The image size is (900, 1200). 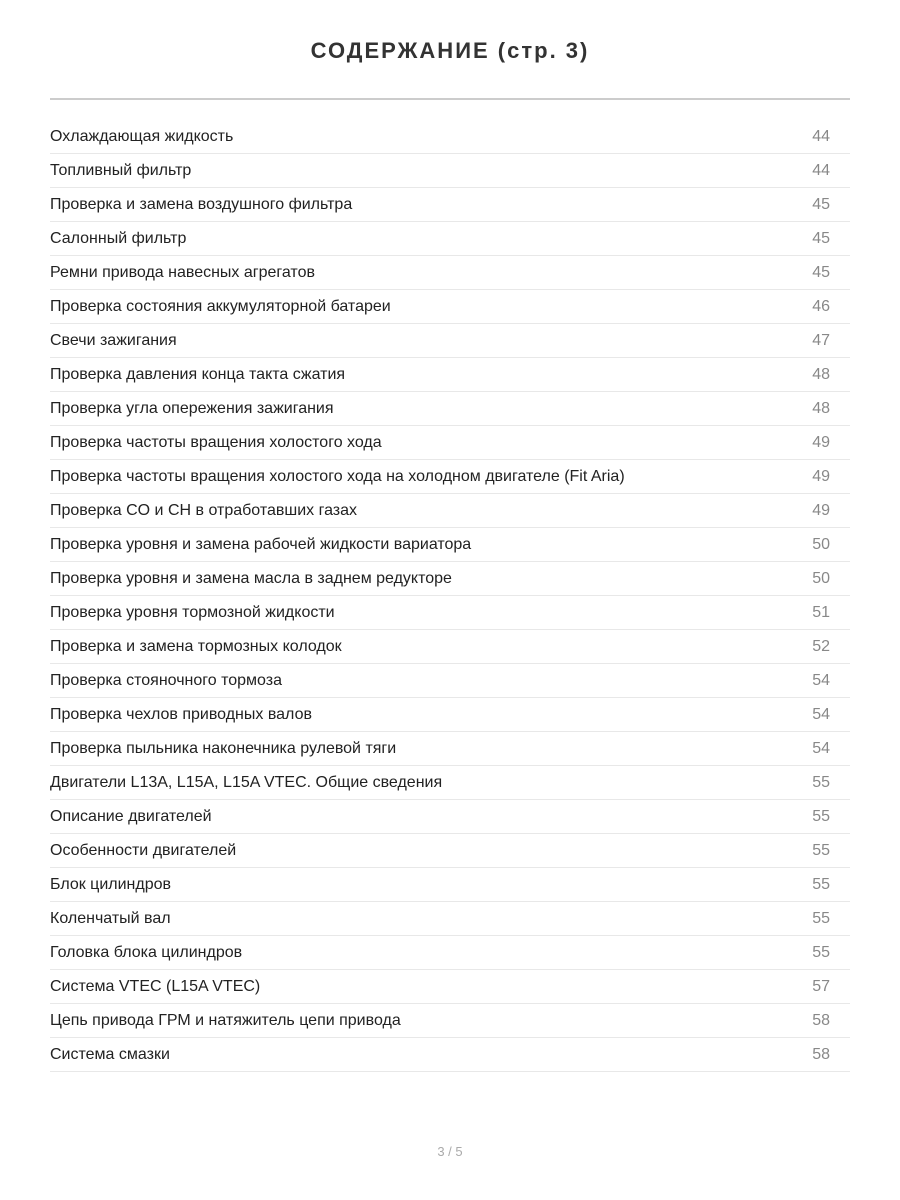 I want to click on toc-entry: Проверка и замена воздушного фильтра 45, so click(x=450, y=205).